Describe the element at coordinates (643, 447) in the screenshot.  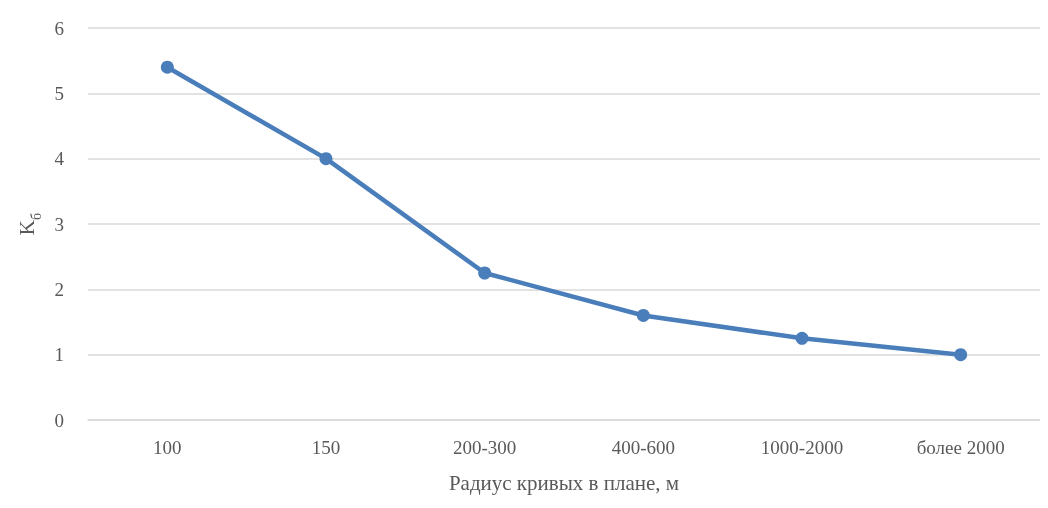
I see `x-tick-label: 400-600` at that location.